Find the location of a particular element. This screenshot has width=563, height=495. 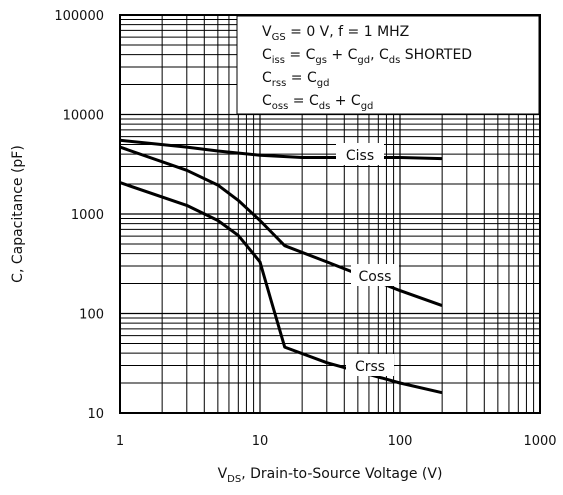

annotation-box is located at coordinates (388, 65).